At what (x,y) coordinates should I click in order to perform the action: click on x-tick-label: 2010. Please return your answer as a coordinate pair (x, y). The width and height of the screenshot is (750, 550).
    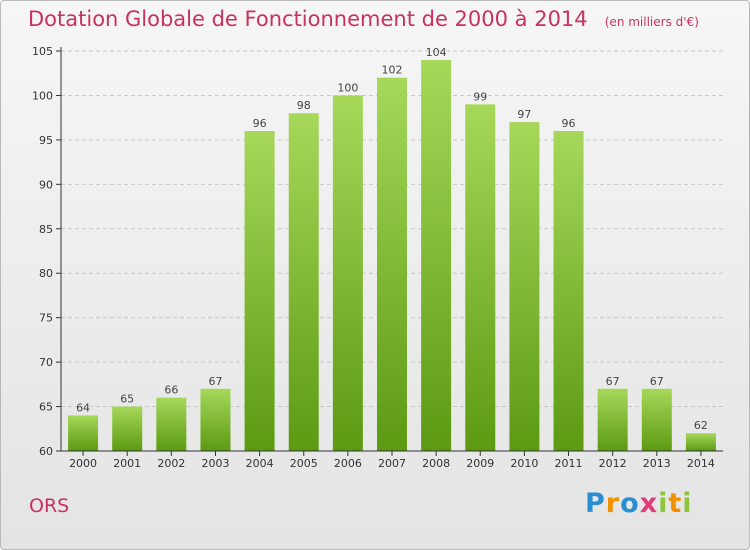
    Looking at the image, I should click on (524, 463).